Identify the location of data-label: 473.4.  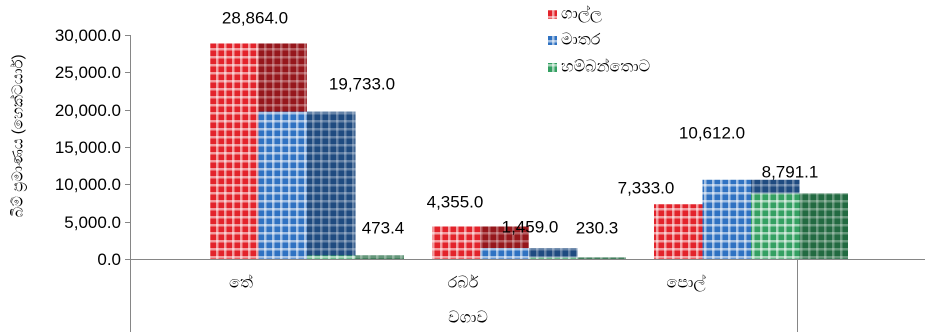
(383, 228).